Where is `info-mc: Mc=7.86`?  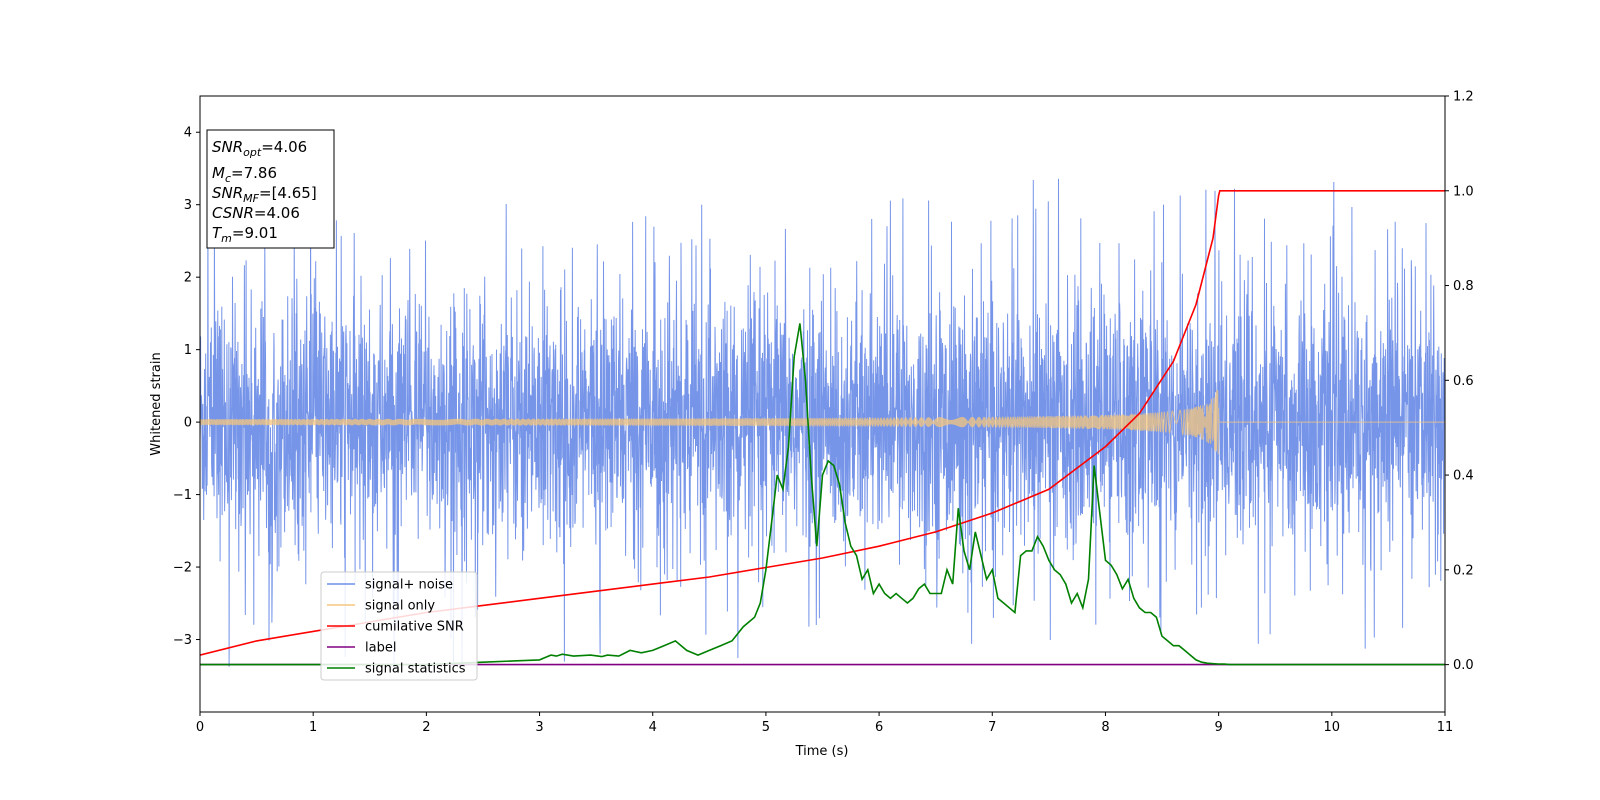 info-mc: Mc=7.86 is located at coordinates (244, 174).